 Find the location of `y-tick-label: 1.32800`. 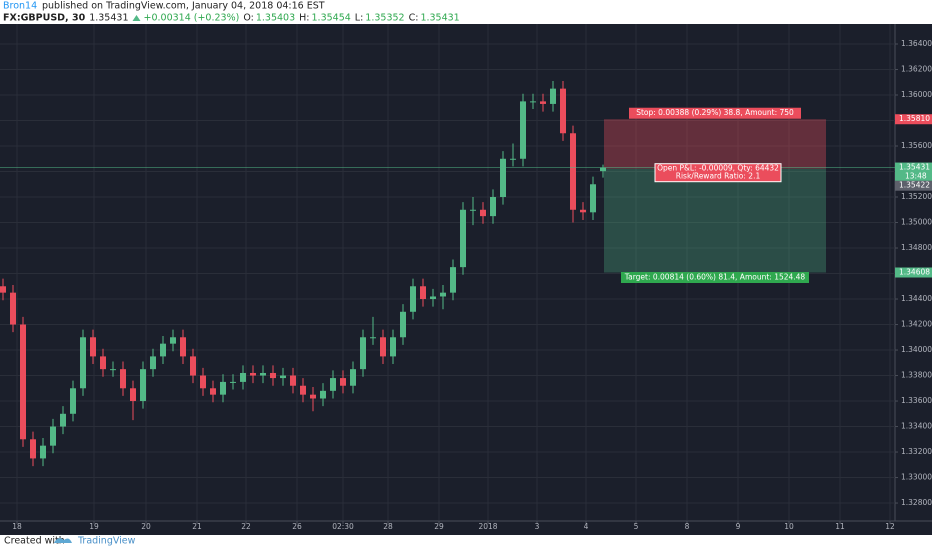

y-tick-label: 1.32800 is located at coordinates (916, 502).